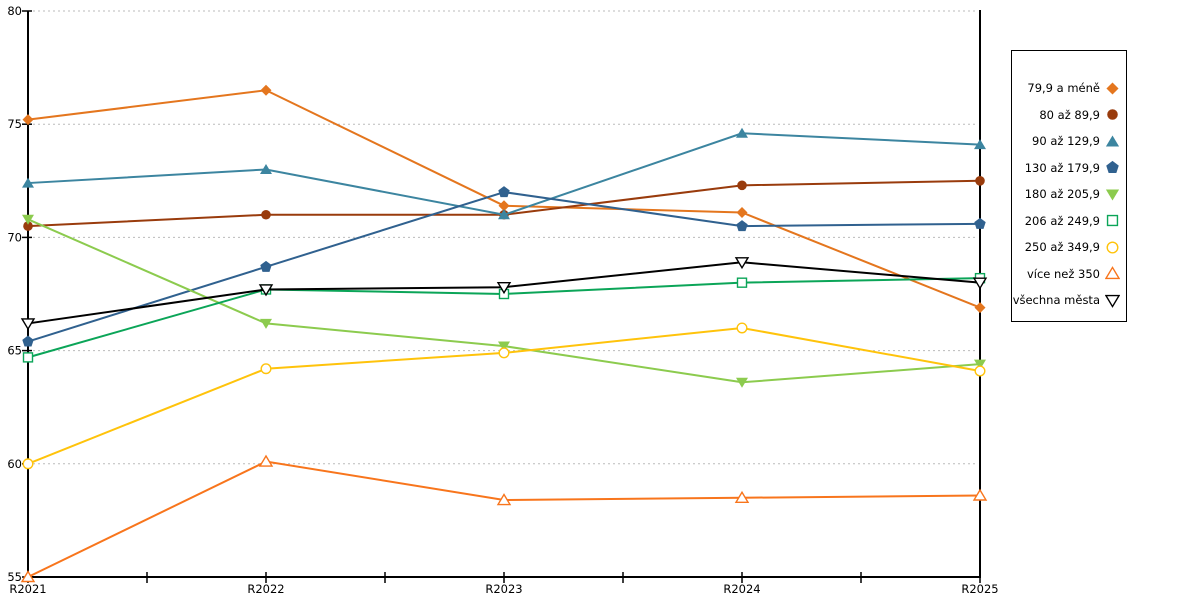 The image size is (1200, 600). I want to click on legend-item: 90 až 129,9, so click(1069, 141).